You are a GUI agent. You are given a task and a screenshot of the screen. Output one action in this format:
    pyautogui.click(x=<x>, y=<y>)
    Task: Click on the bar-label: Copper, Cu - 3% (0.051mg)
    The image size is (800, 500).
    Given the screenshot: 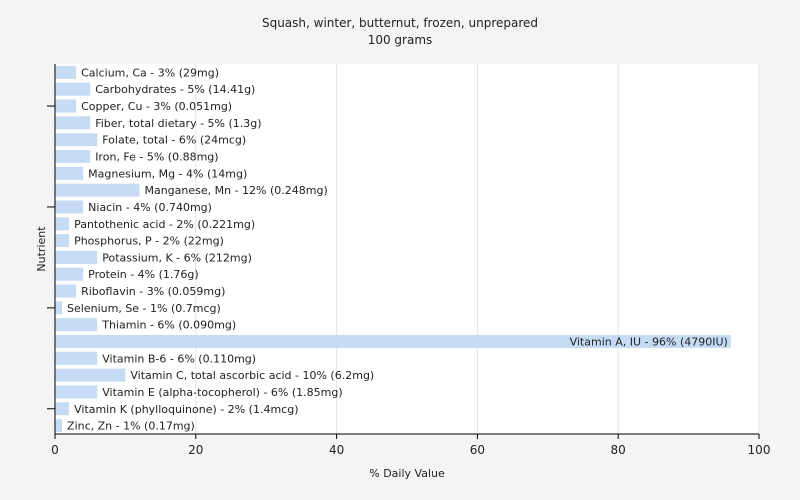 What is the action you would take?
    pyautogui.click(x=156, y=106)
    